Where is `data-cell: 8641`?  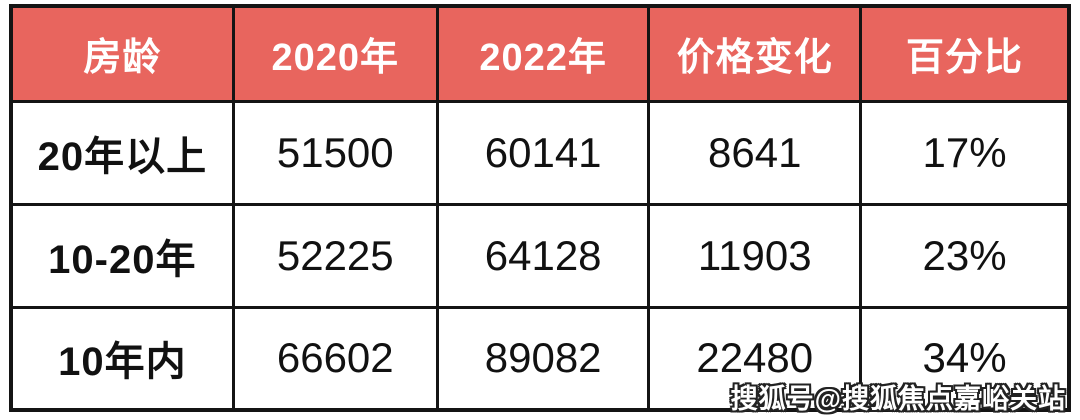 data-cell: 8641 is located at coordinates (755, 152).